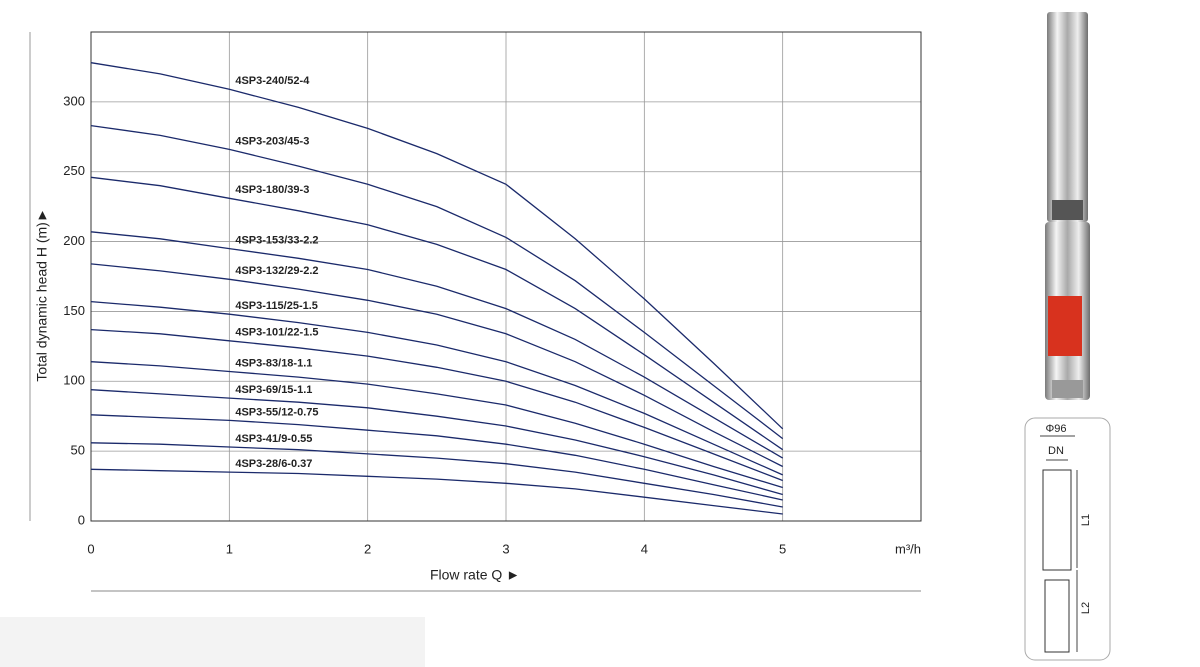  What do you see at coordinates (276, 271) in the screenshot?
I see `curve-label: 4SP3-132/29-2.2` at bounding box center [276, 271].